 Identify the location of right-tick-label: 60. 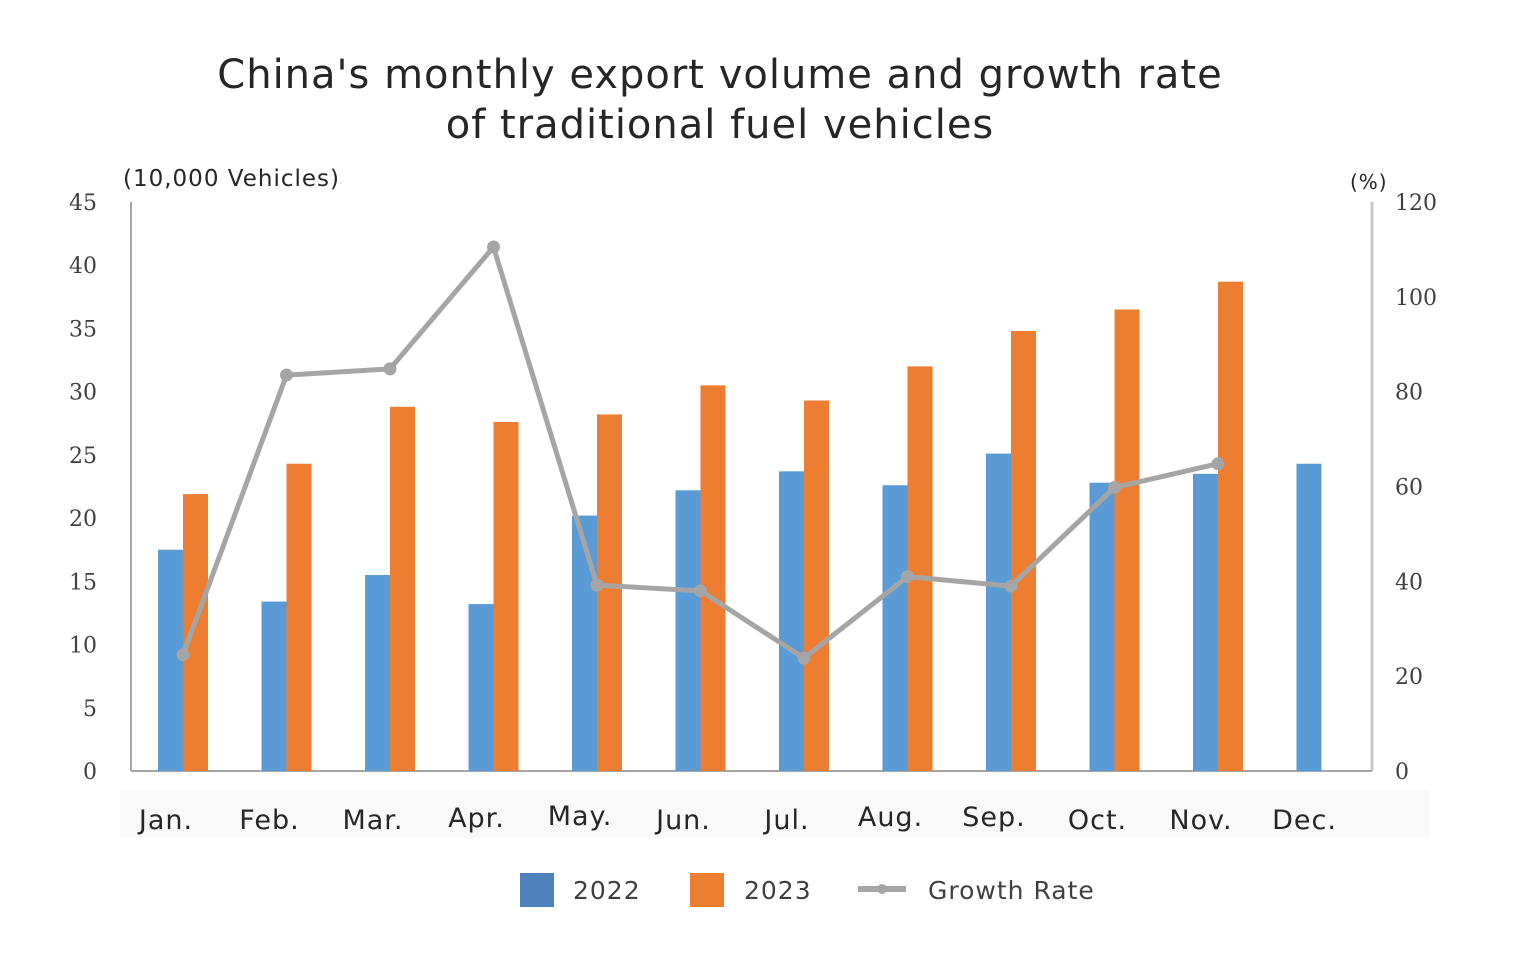
(1409, 488).